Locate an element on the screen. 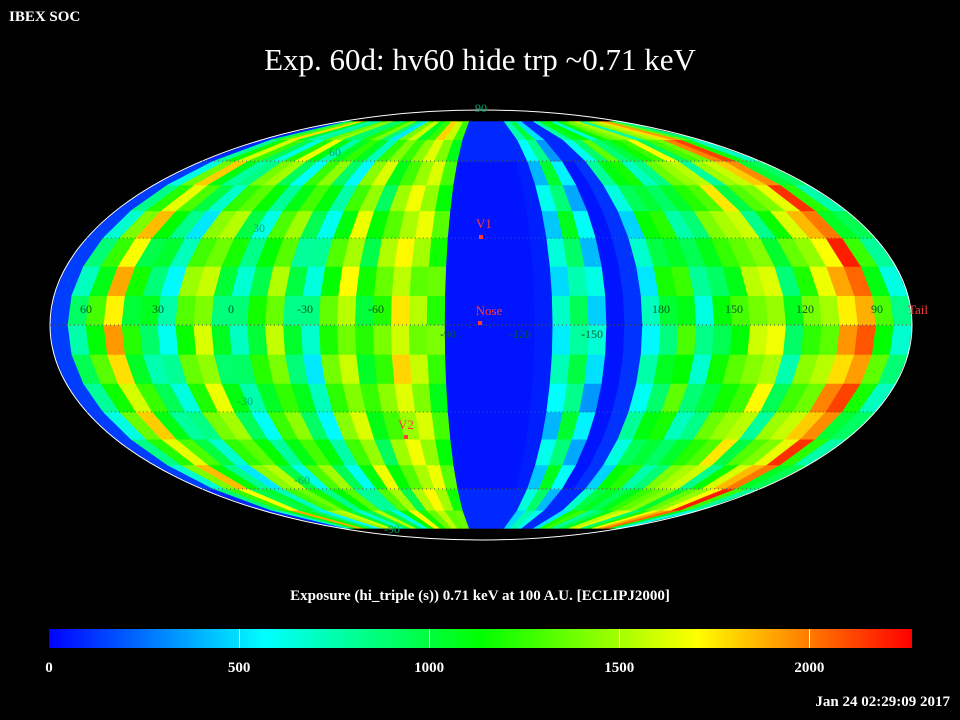 This screenshot has width=960, height=720. latitude-label: 90 is located at coordinates (481, 108).